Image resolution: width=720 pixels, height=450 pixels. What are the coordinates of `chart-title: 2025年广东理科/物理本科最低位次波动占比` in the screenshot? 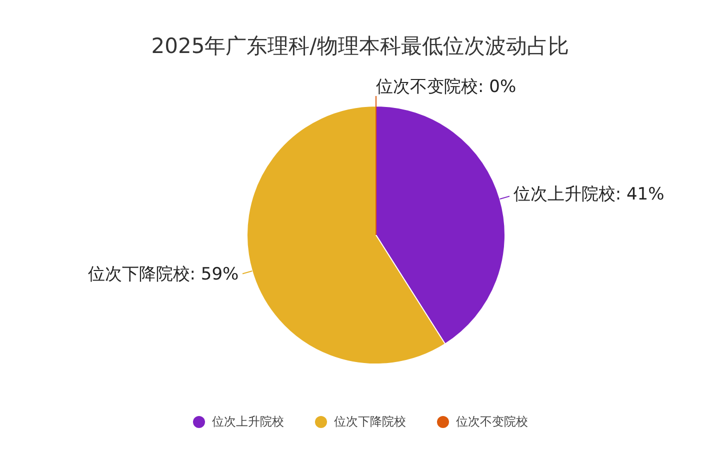 It's located at (360, 46).